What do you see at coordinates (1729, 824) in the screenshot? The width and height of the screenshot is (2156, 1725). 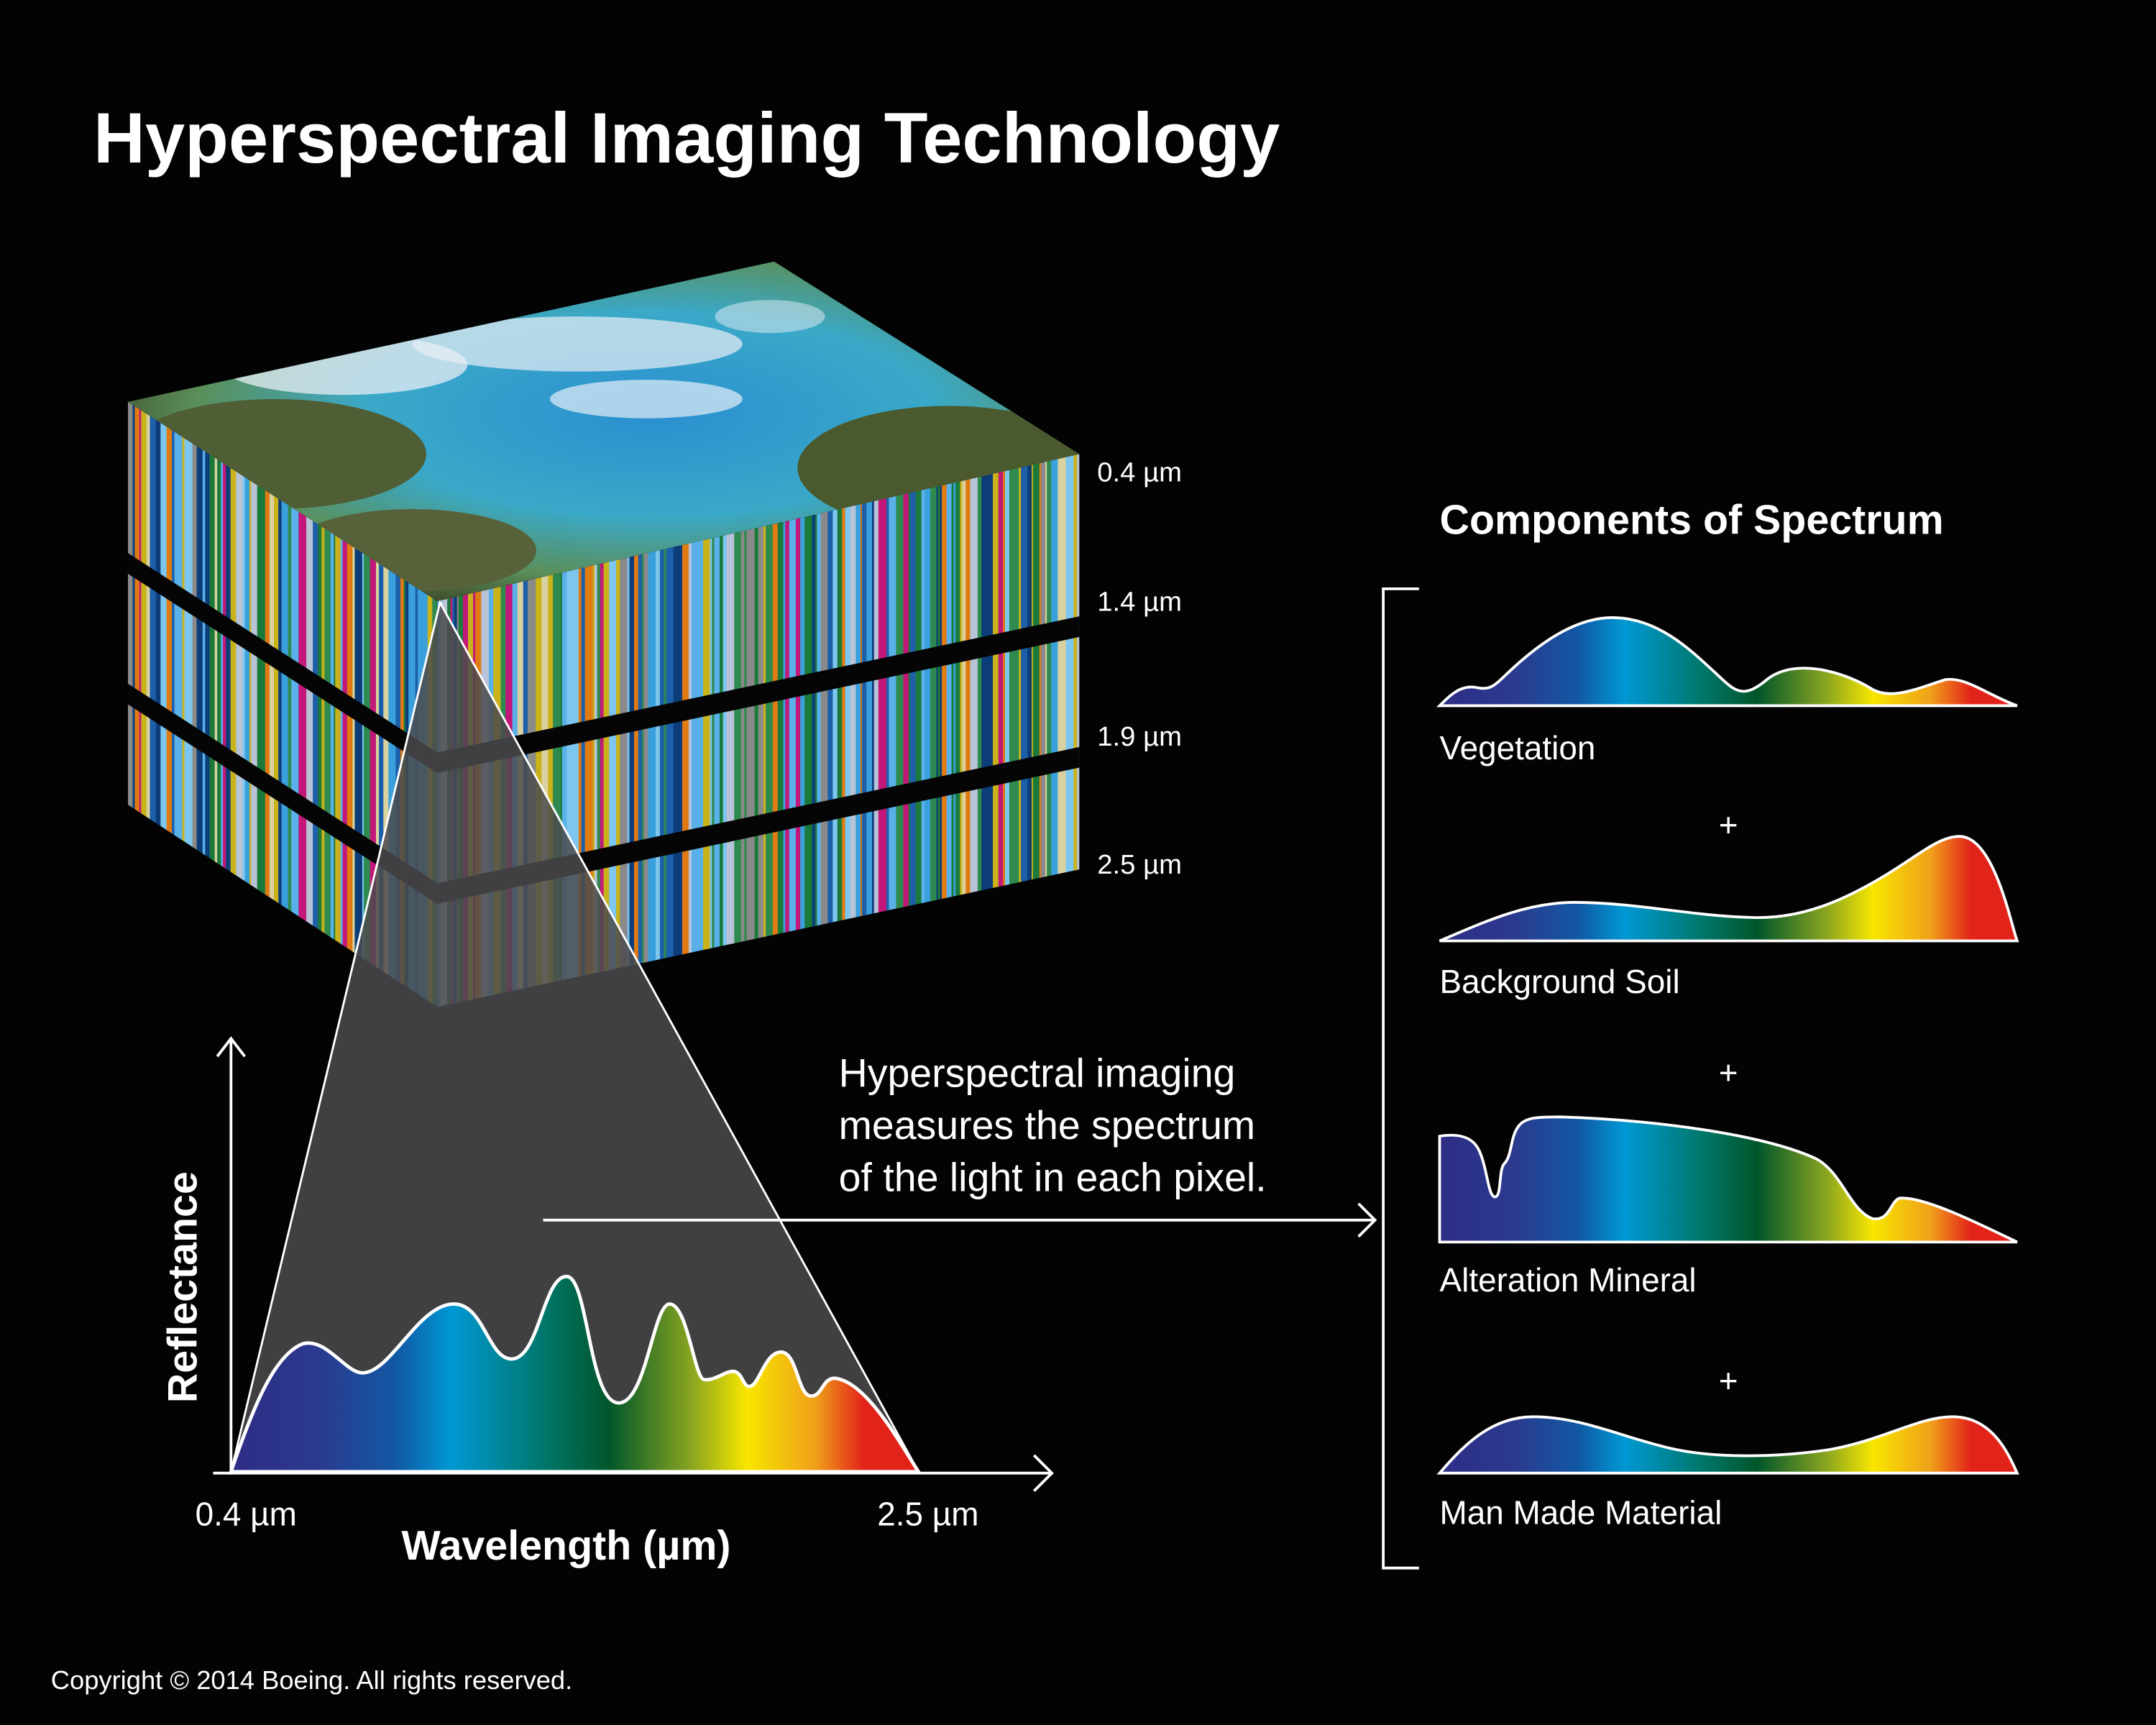 I see `plus-sign-1: +` at bounding box center [1729, 824].